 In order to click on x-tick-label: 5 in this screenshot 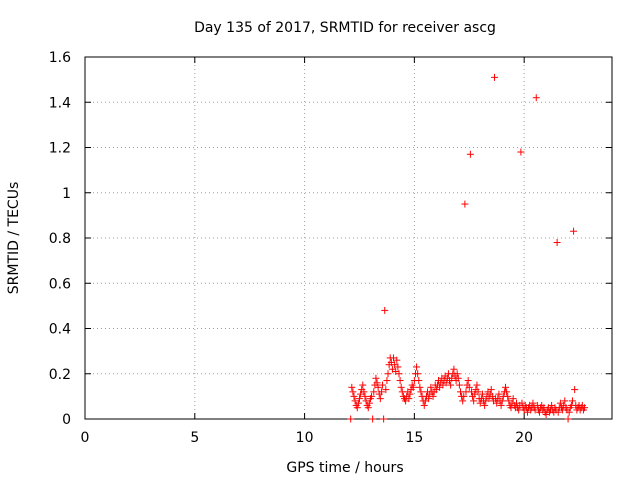, I will do `click(194, 438)`.